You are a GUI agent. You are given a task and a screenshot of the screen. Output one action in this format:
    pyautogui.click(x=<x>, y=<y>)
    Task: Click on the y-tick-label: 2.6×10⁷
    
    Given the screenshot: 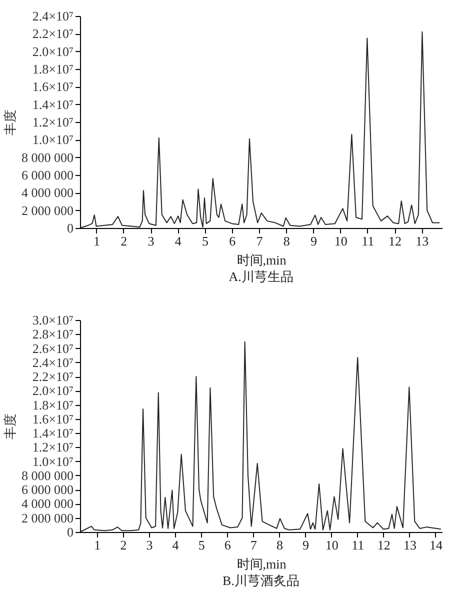 What is the action you would take?
    pyautogui.click(x=53, y=348)
    